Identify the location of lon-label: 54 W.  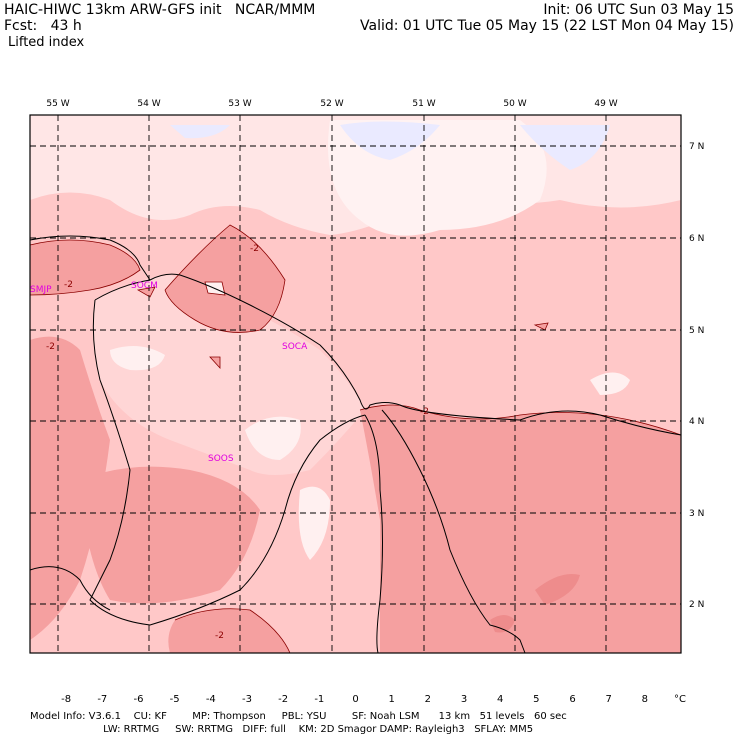
(148, 104).